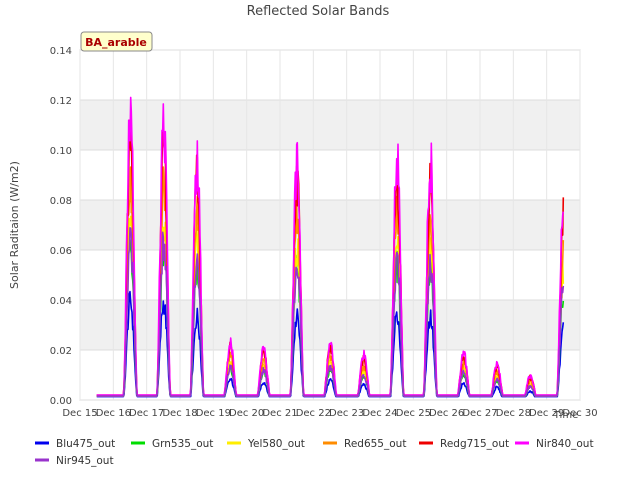  What do you see at coordinates (61, 251) in the screenshot?
I see `y-tick-label: 0.06` at bounding box center [61, 251].